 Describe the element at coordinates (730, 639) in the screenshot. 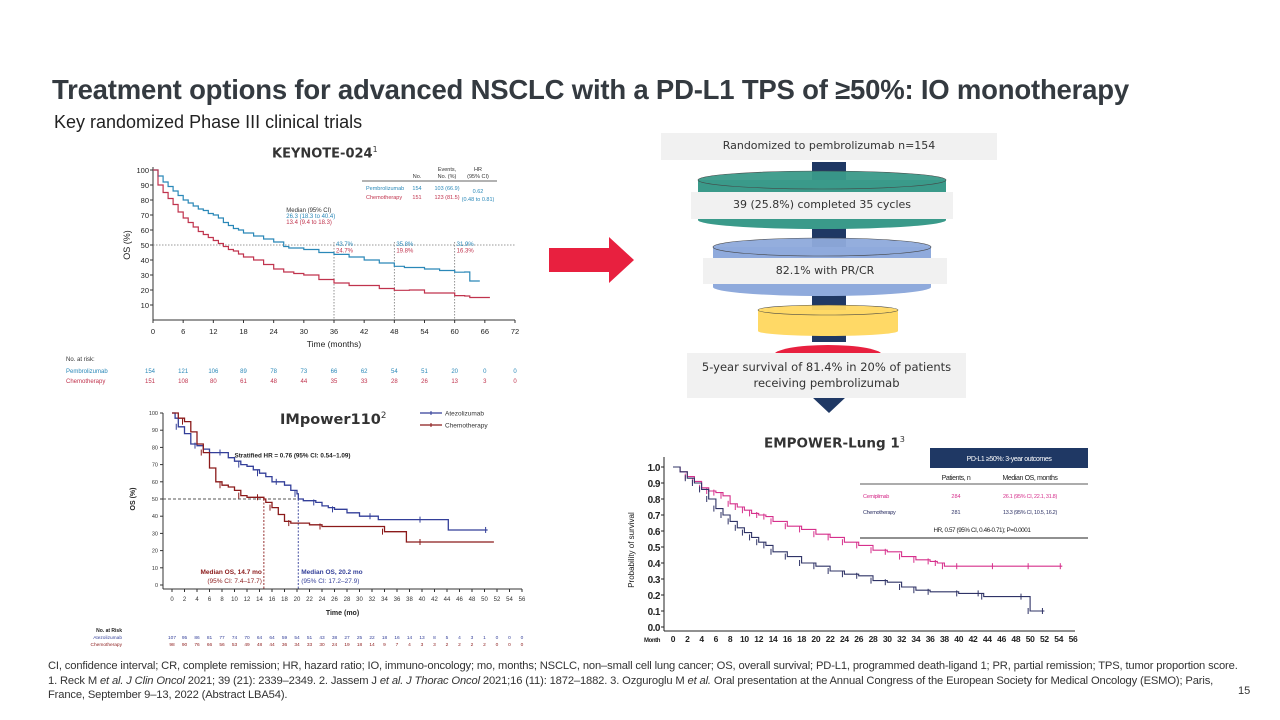

I see `empower-x-tick-label: 8` at that location.